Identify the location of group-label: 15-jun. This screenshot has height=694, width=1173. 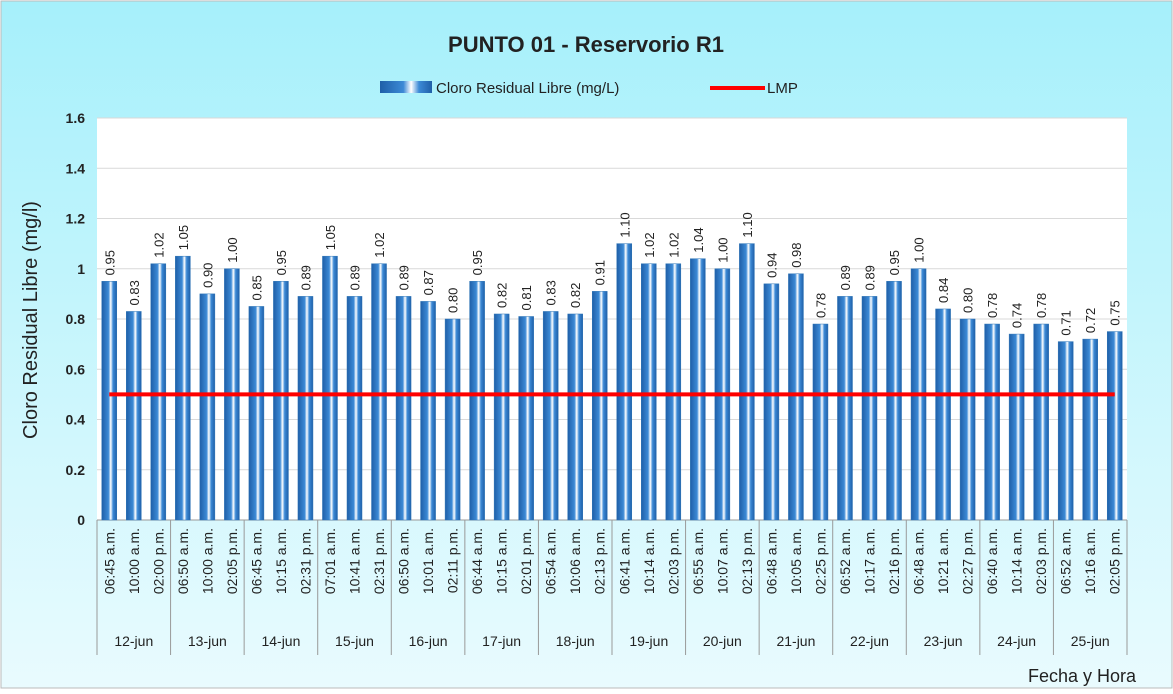
(354, 641).